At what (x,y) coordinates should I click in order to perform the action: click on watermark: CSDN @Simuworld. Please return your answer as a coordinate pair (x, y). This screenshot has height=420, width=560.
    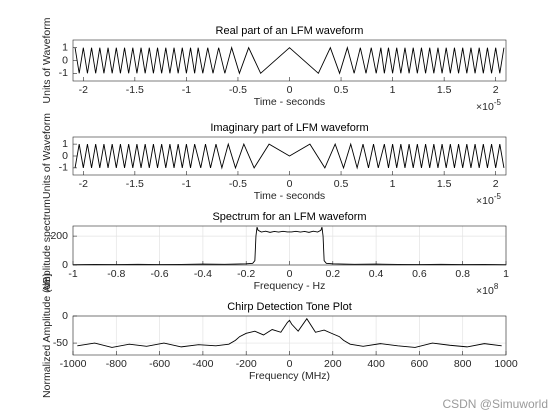
    Looking at the image, I should click on (495, 404).